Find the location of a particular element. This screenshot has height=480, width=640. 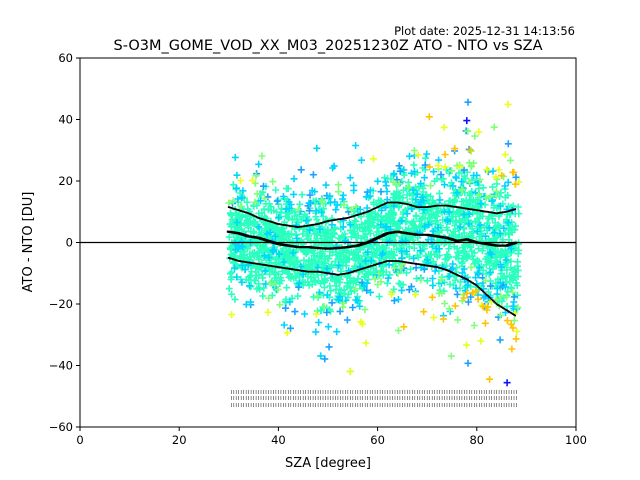

y-tick-label: 40 is located at coordinates (65, 120).